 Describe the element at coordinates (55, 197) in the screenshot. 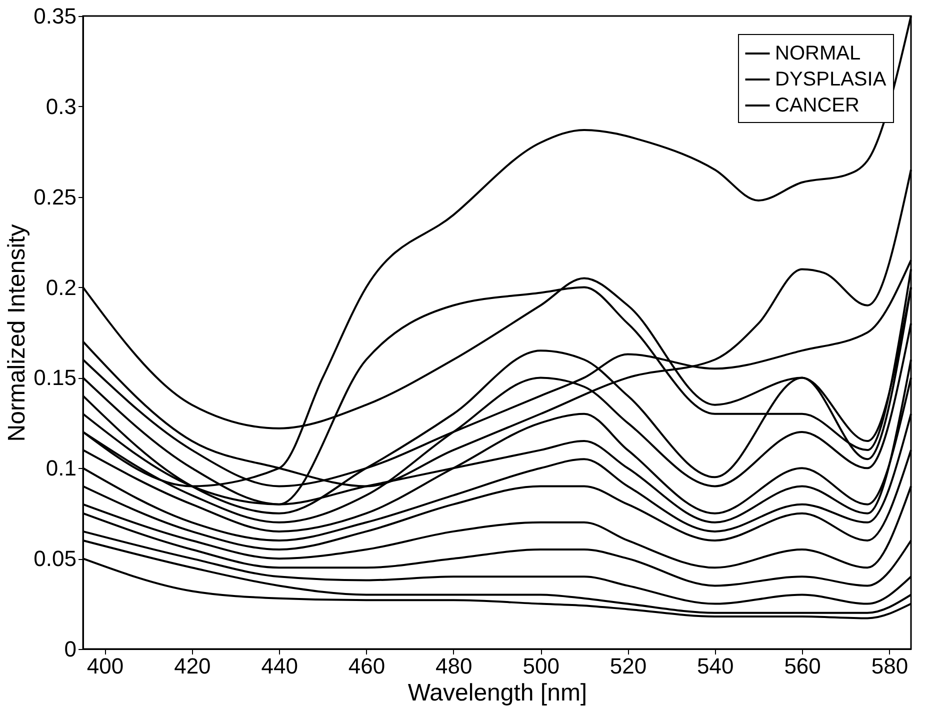

I see `y-tick-label: 0.25` at that location.